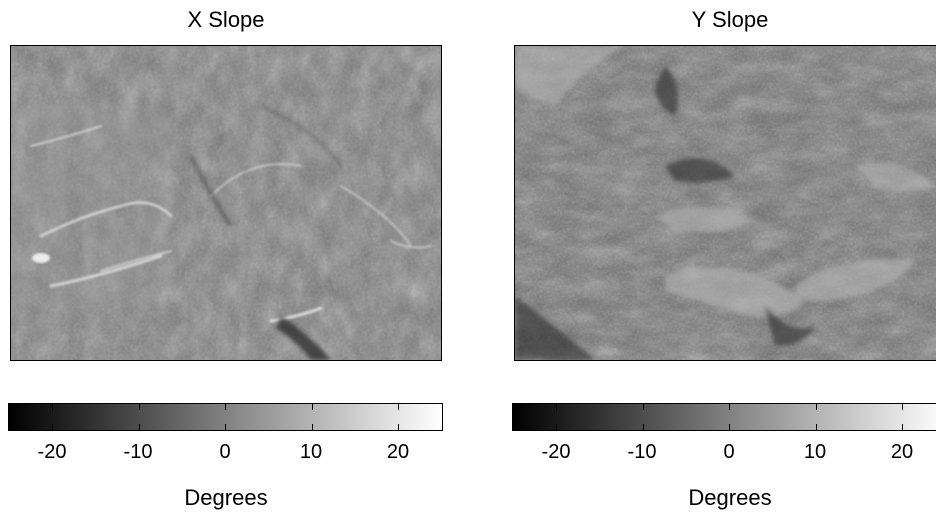 The height and width of the screenshot is (512, 936). What do you see at coordinates (226, 498) in the screenshot?
I see `x-colorbar-label: Degrees` at bounding box center [226, 498].